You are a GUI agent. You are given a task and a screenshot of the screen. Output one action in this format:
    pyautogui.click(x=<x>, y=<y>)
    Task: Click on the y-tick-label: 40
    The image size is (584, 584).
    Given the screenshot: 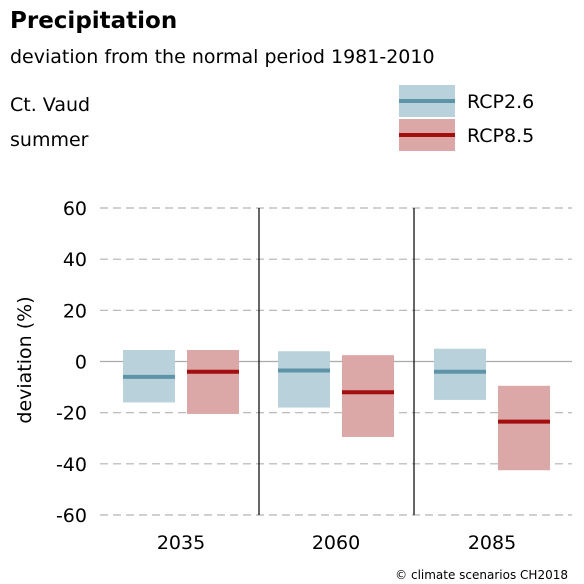 What is the action you would take?
    pyautogui.click(x=75, y=260)
    